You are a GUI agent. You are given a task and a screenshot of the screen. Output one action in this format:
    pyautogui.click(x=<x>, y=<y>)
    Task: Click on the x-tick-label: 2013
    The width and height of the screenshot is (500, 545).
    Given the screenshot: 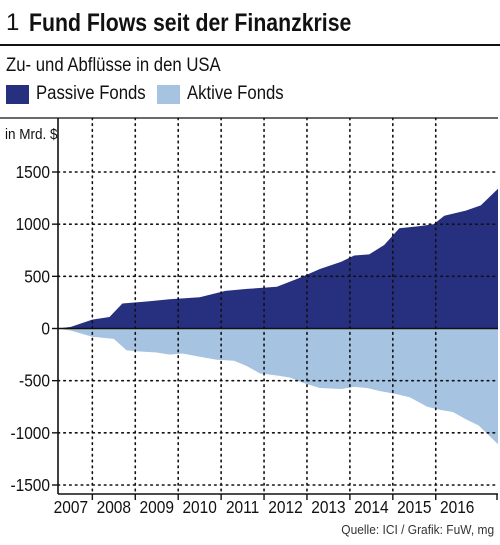 What is the action you would take?
    pyautogui.click(x=328, y=507)
    